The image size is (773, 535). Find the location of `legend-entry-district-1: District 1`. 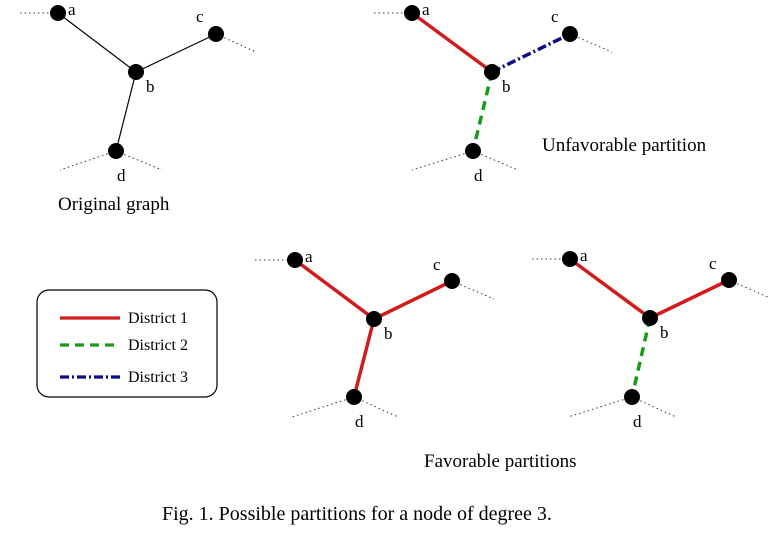

legend-entry-district-1: District 1 is located at coordinates (124, 318).